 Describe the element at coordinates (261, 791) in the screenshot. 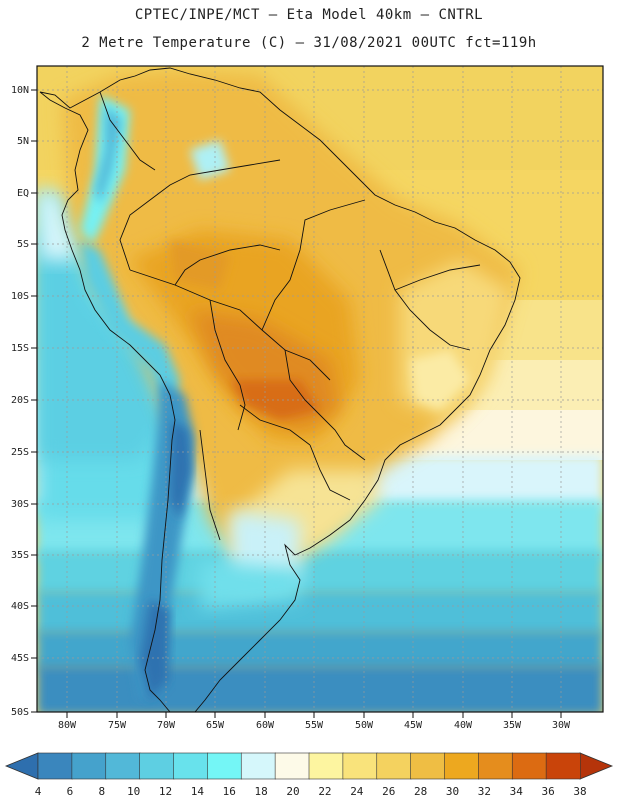

I see `colorbar-label: 18` at that location.